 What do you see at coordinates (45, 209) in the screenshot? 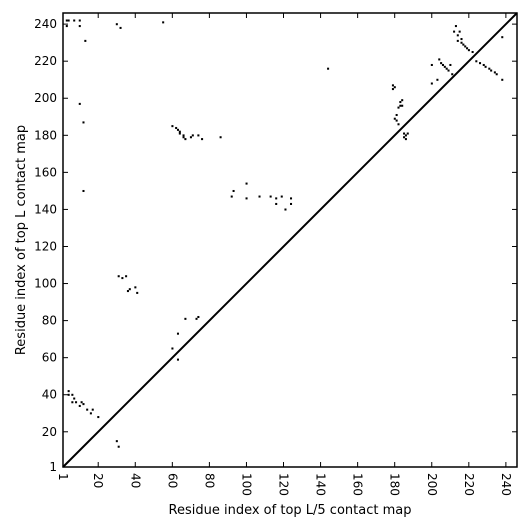
I see `y-tick-label: 140` at bounding box center [45, 209].